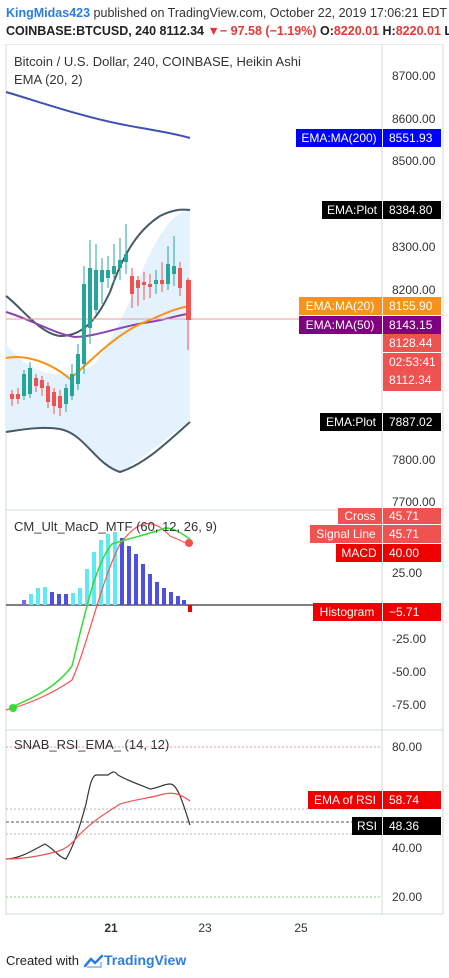  What do you see at coordinates (412, 362) in the screenshot?
I see `countdown: 02:53:41` at bounding box center [412, 362].